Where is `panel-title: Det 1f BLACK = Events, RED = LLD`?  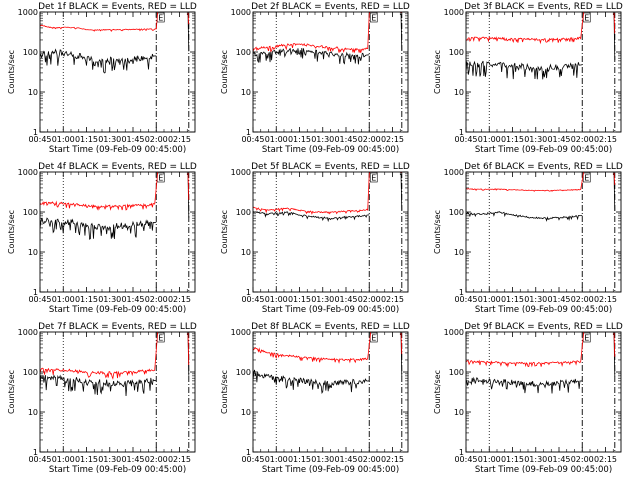 panel-title: Det 1f BLACK = Events, RED = LLD is located at coordinates (117, 7).